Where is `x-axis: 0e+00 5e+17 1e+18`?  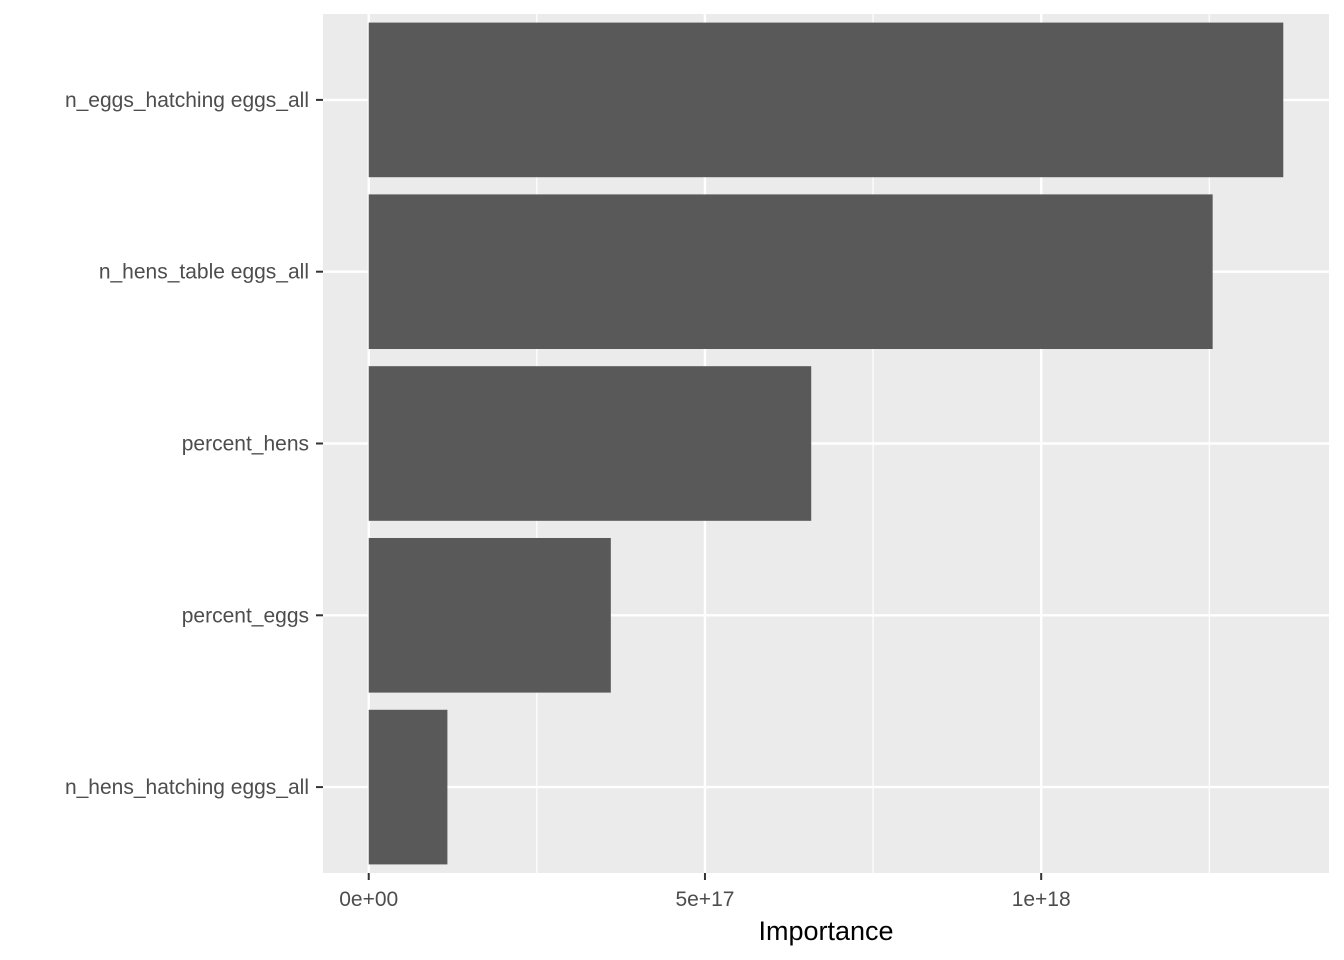
x-axis: 0e+00 5e+17 1e+18 is located at coordinates (705, 892).